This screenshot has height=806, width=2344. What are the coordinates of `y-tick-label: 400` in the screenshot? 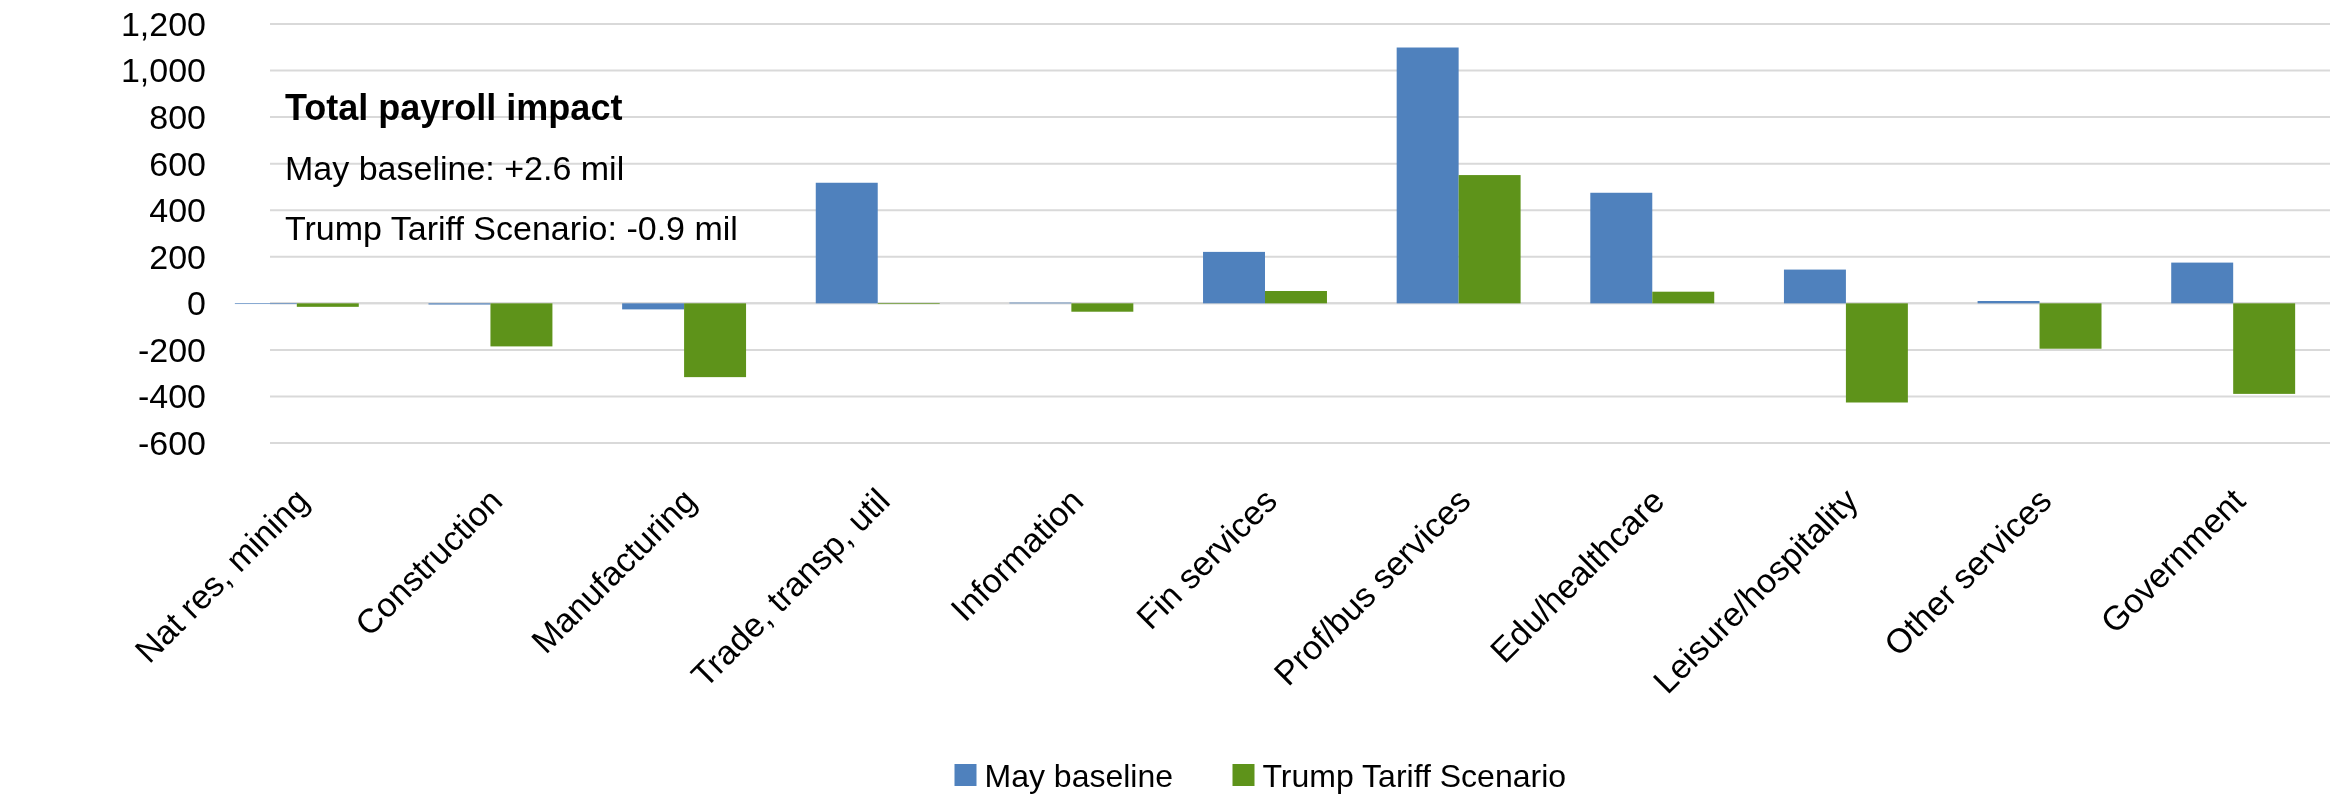 It's located at (177, 210).